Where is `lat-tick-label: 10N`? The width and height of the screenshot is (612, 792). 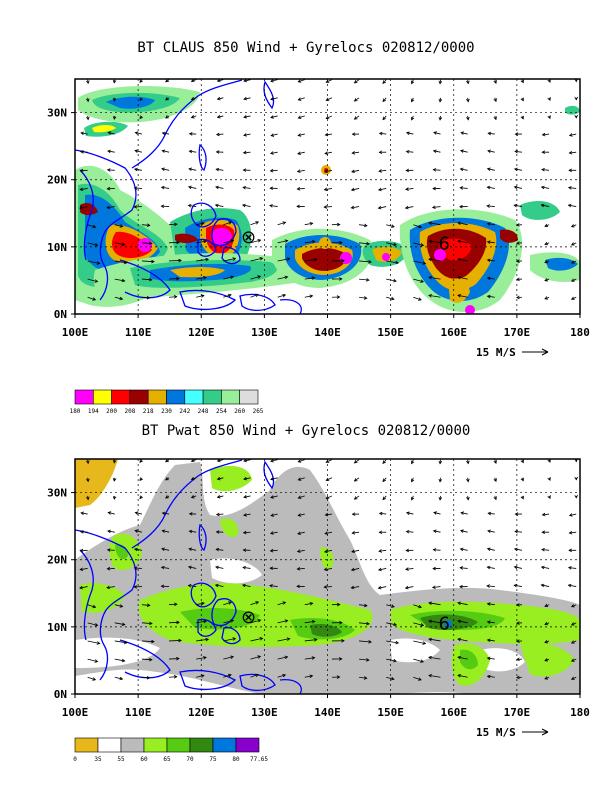 lat-tick-label: 10N is located at coordinates (57, 627).